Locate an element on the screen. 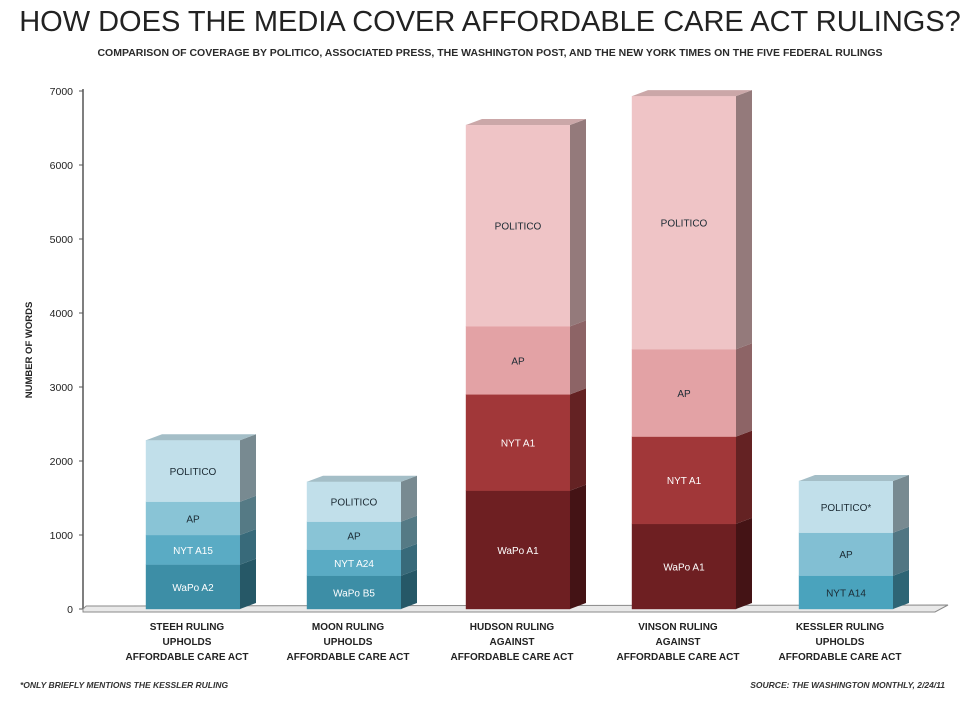  segment-label: NYT A14 is located at coordinates (846, 593).